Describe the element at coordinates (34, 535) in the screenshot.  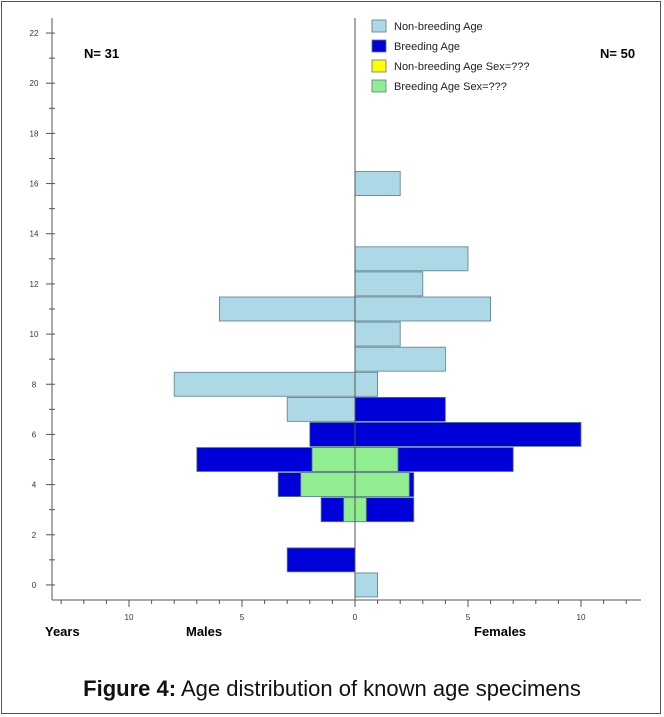
I see `y-tick-label: 2` at that location.